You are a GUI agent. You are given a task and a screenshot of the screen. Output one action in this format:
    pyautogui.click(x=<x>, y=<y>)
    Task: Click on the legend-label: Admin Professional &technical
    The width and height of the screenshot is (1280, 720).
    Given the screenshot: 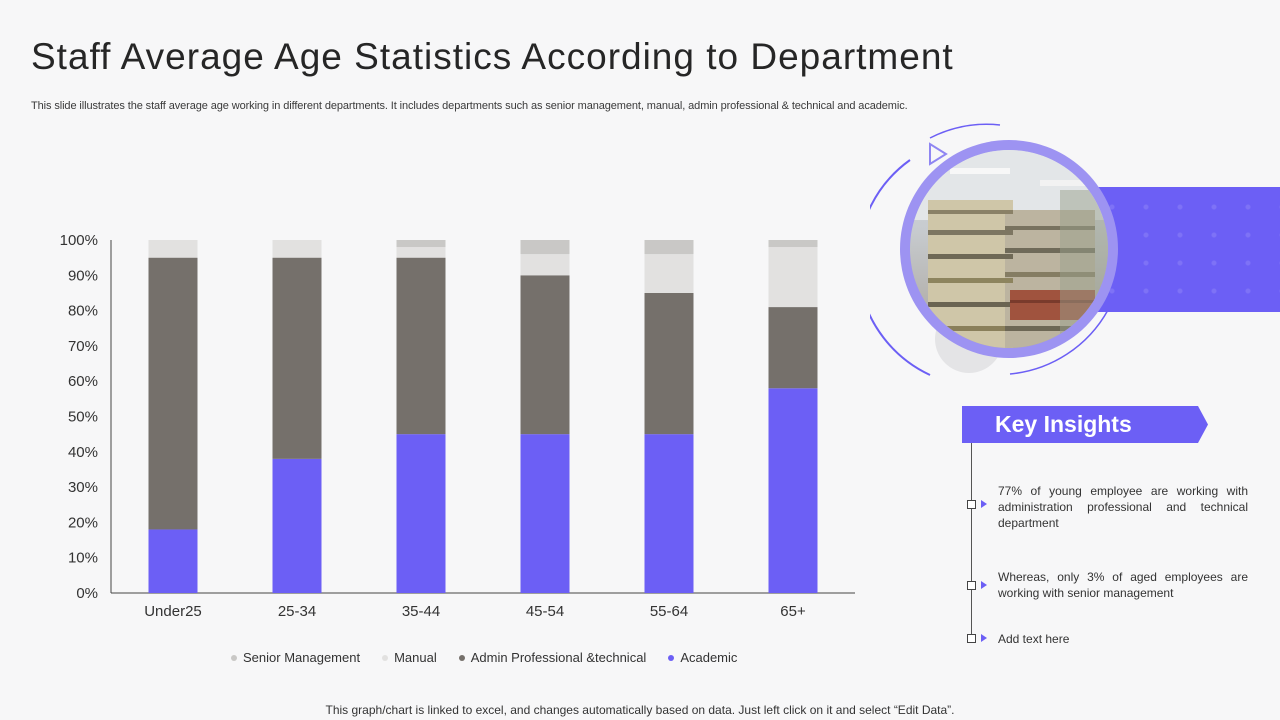 What is the action you would take?
    pyautogui.click(x=558, y=657)
    